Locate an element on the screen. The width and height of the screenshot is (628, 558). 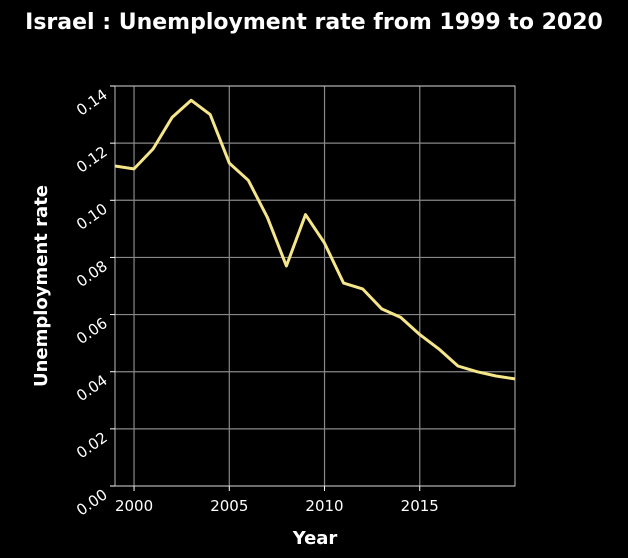
y-tick-label: 0.08 is located at coordinates (92, 274).